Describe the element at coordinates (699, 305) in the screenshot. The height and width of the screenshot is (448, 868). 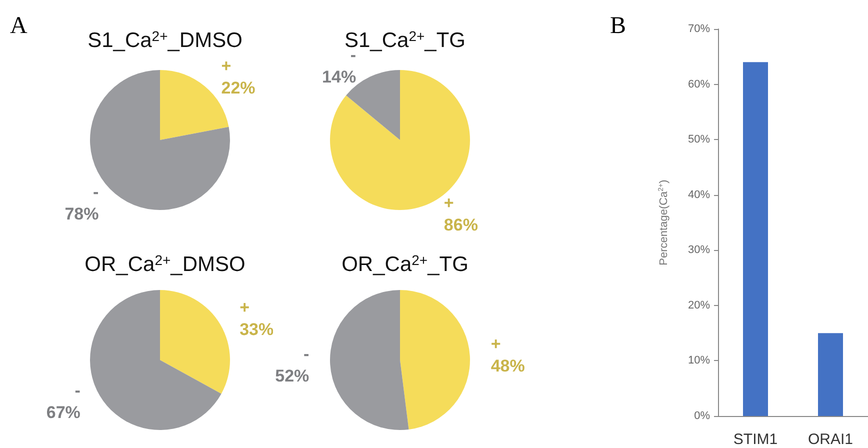
I see `y-tick-label: 20%` at that location.